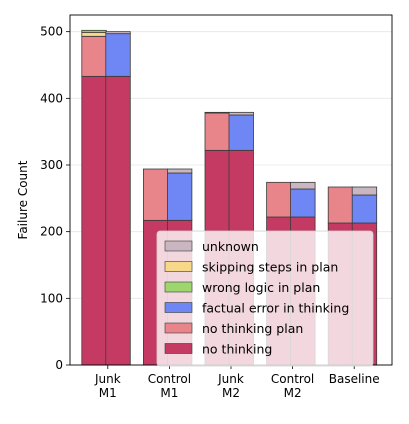 This screenshot has height=424, width=409. I want to click on x-tick-label-2: Junk M2, so click(230, 386).